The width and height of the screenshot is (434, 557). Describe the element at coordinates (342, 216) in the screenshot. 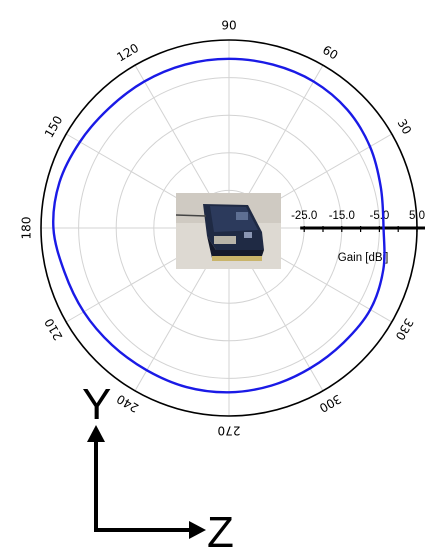

I see `radial-tick-label: -15.0` at that location.